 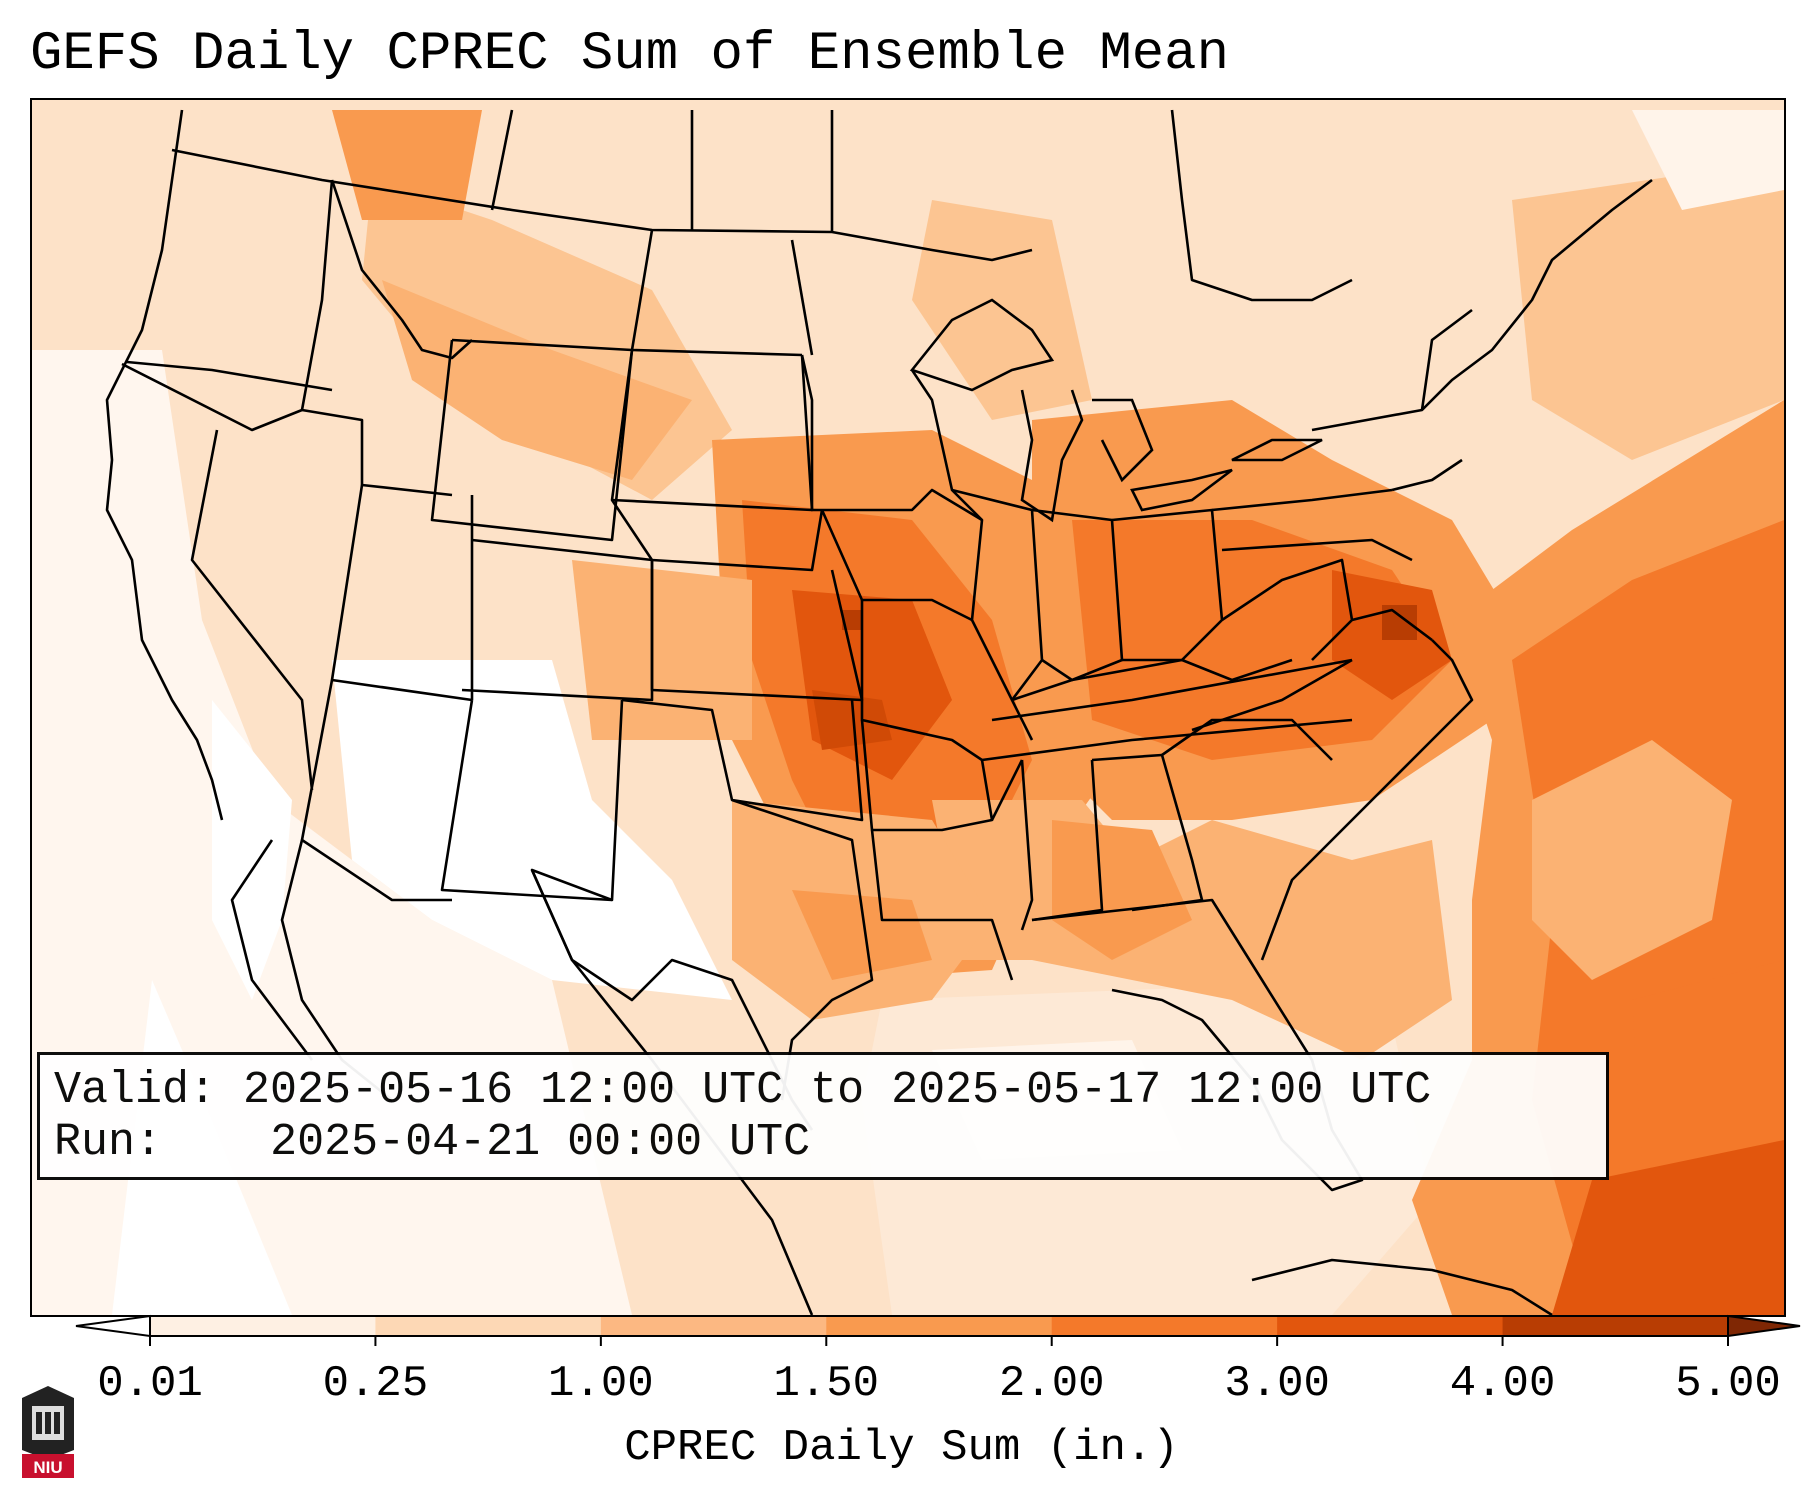 What do you see at coordinates (629, 54) in the screenshot?
I see `map-title: GEFS Daily CPREC Sum of Ensemble Mean` at bounding box center [629, 54].